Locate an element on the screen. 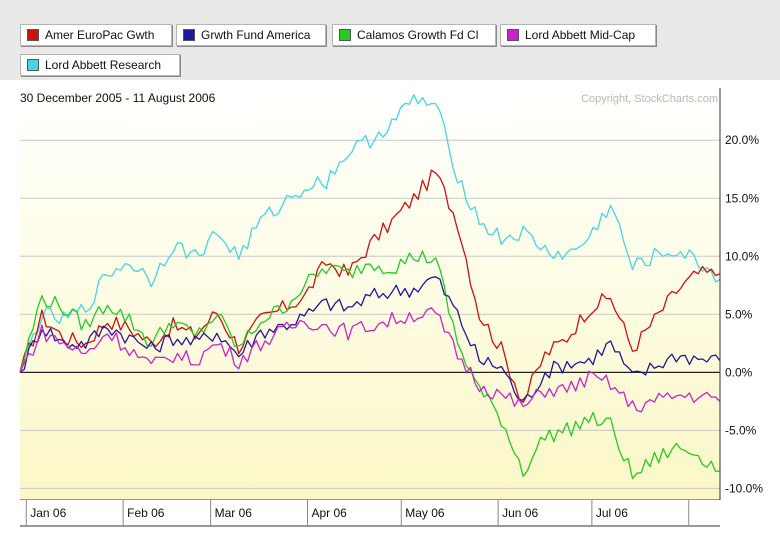 Image resolution: width=780 pixels, height=540 pixels. legend-label-lord-abbett-research: Lord Abbett Research is located at coordinates (103, 65).